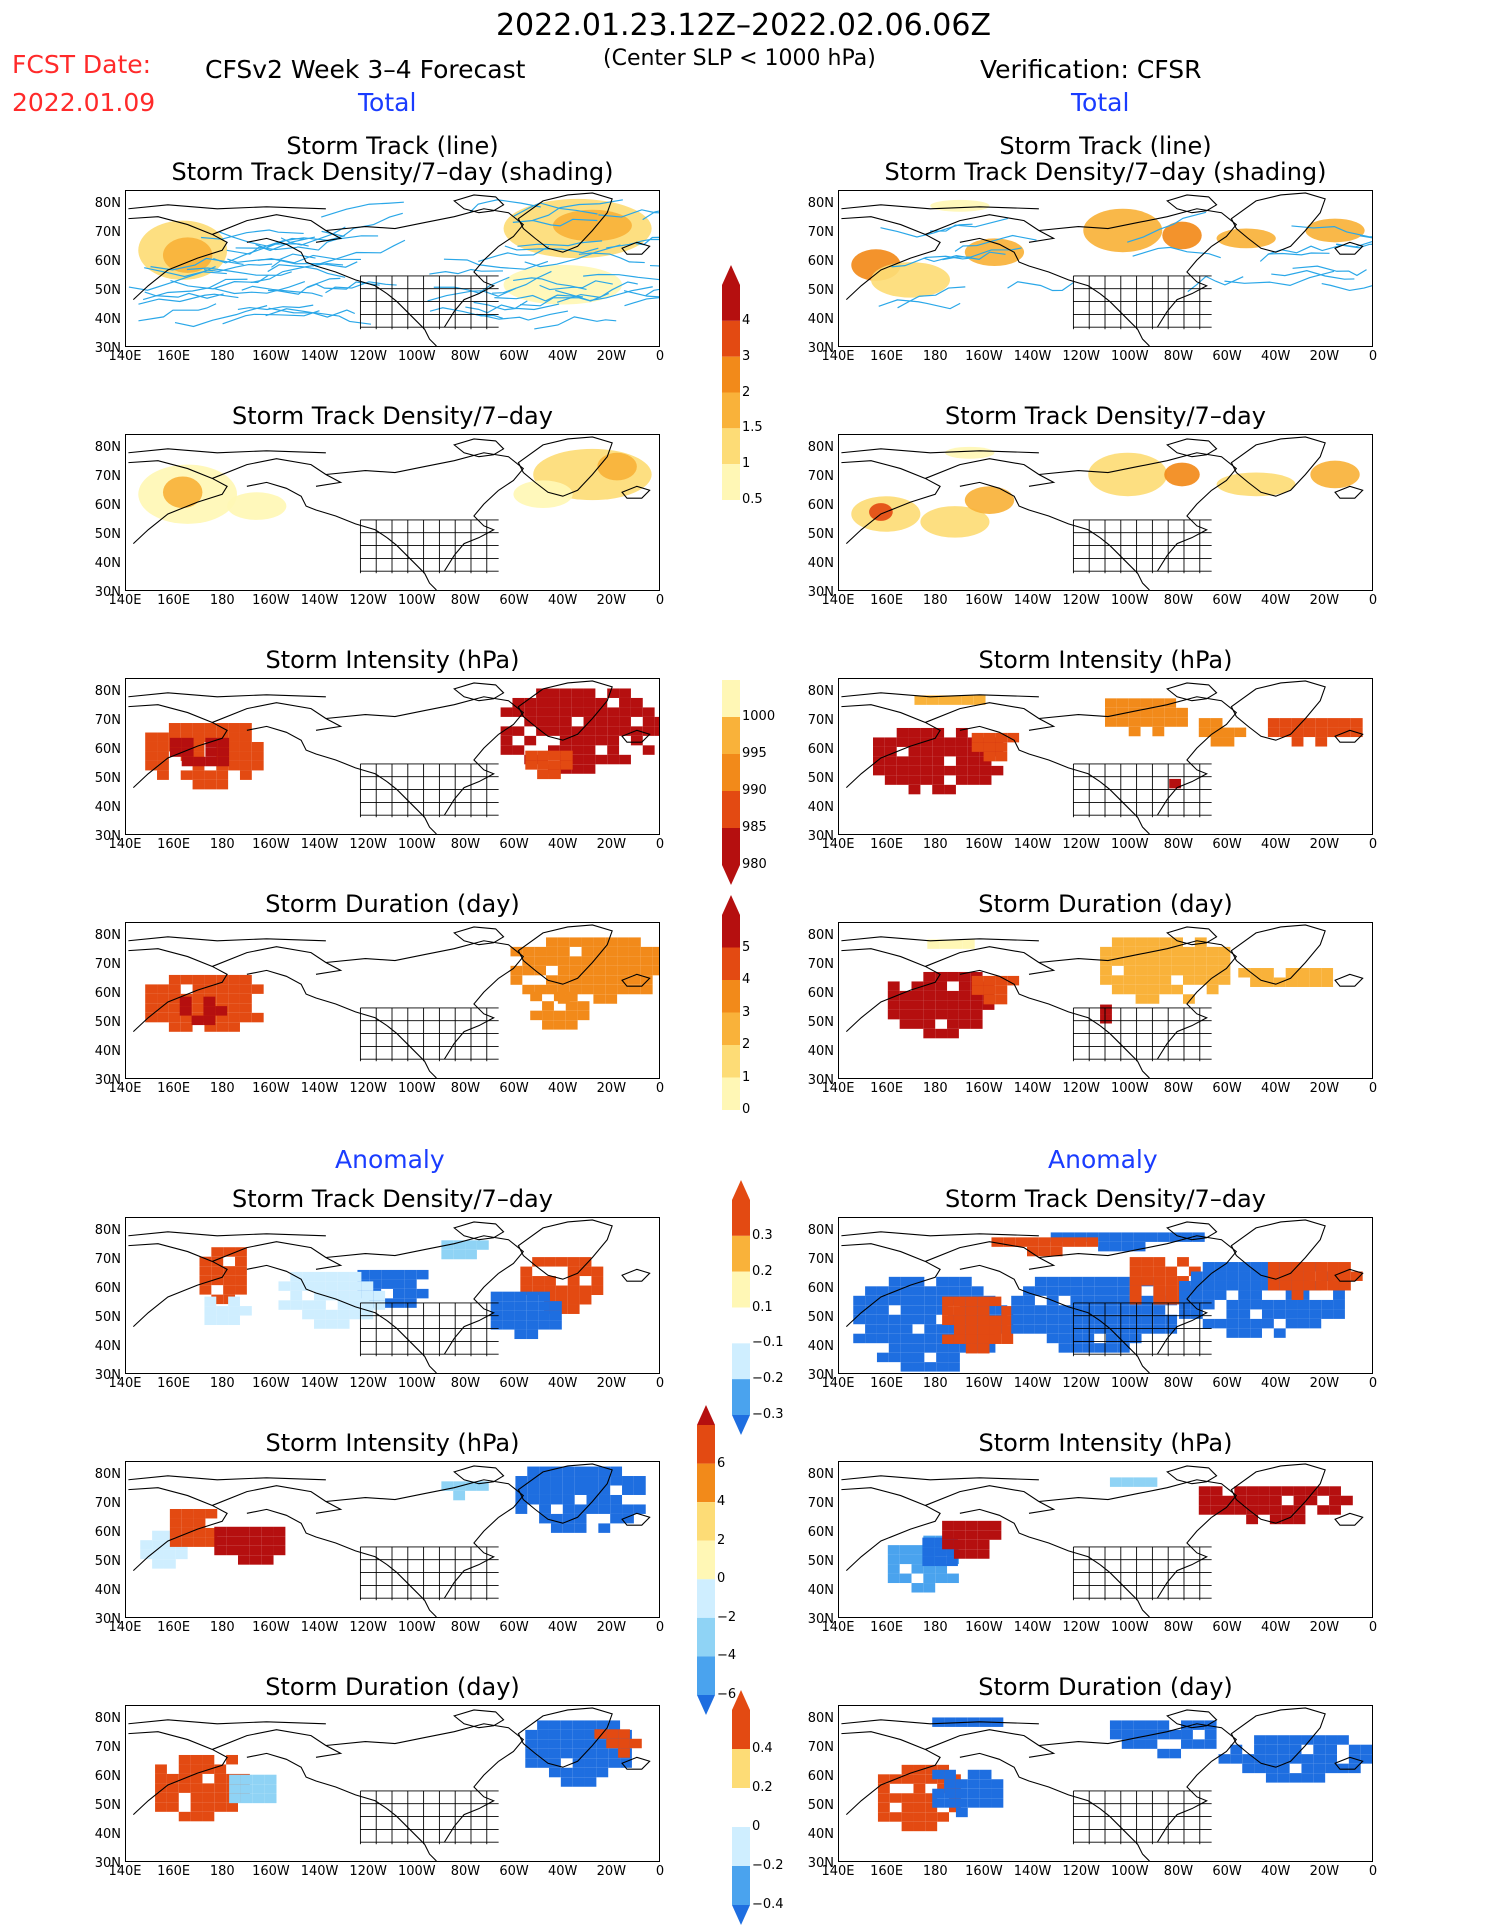 This screenshot has width=1487, height=1925. I want to click on title-intensity-right: Storm Intensity (hPa), so click(1105, 660).